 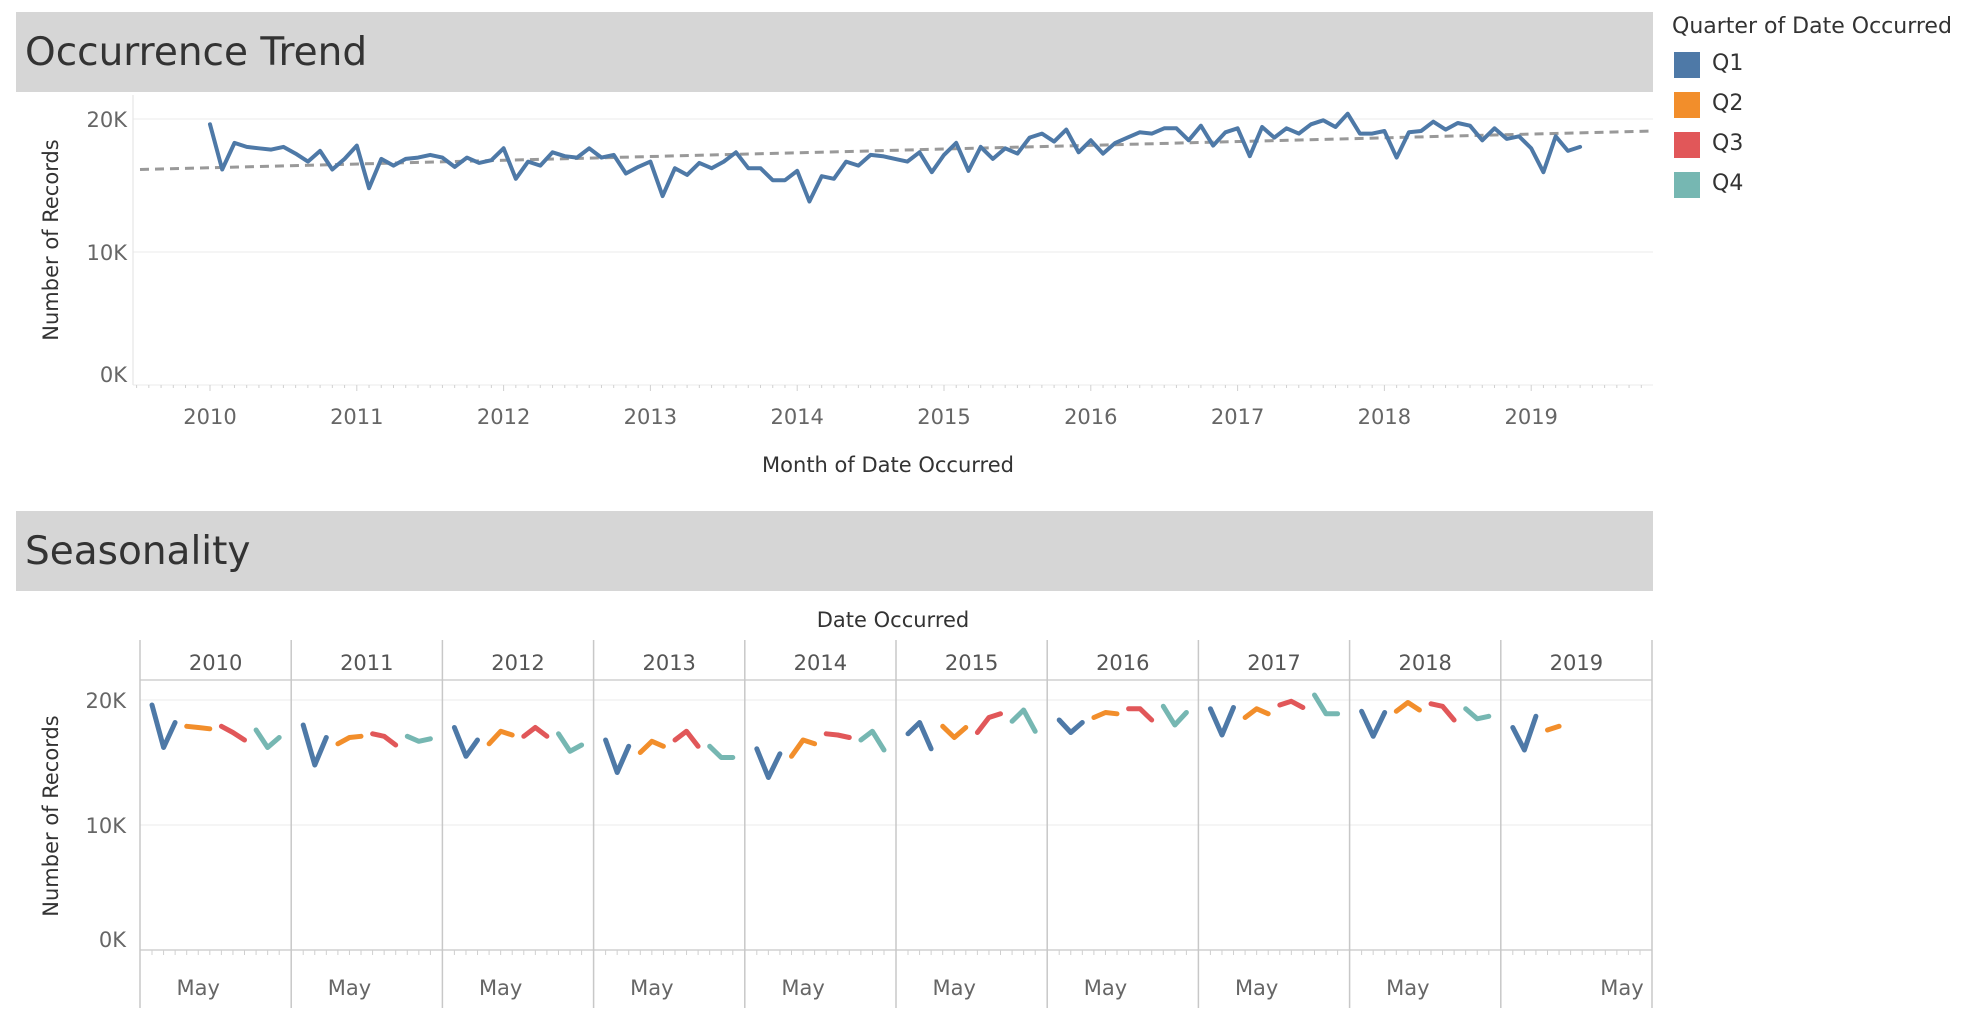 What do you see at coordinates (503, 417) in the screenshot?
I see `x-tick-label: 2012` at bounding box center [503, 417].